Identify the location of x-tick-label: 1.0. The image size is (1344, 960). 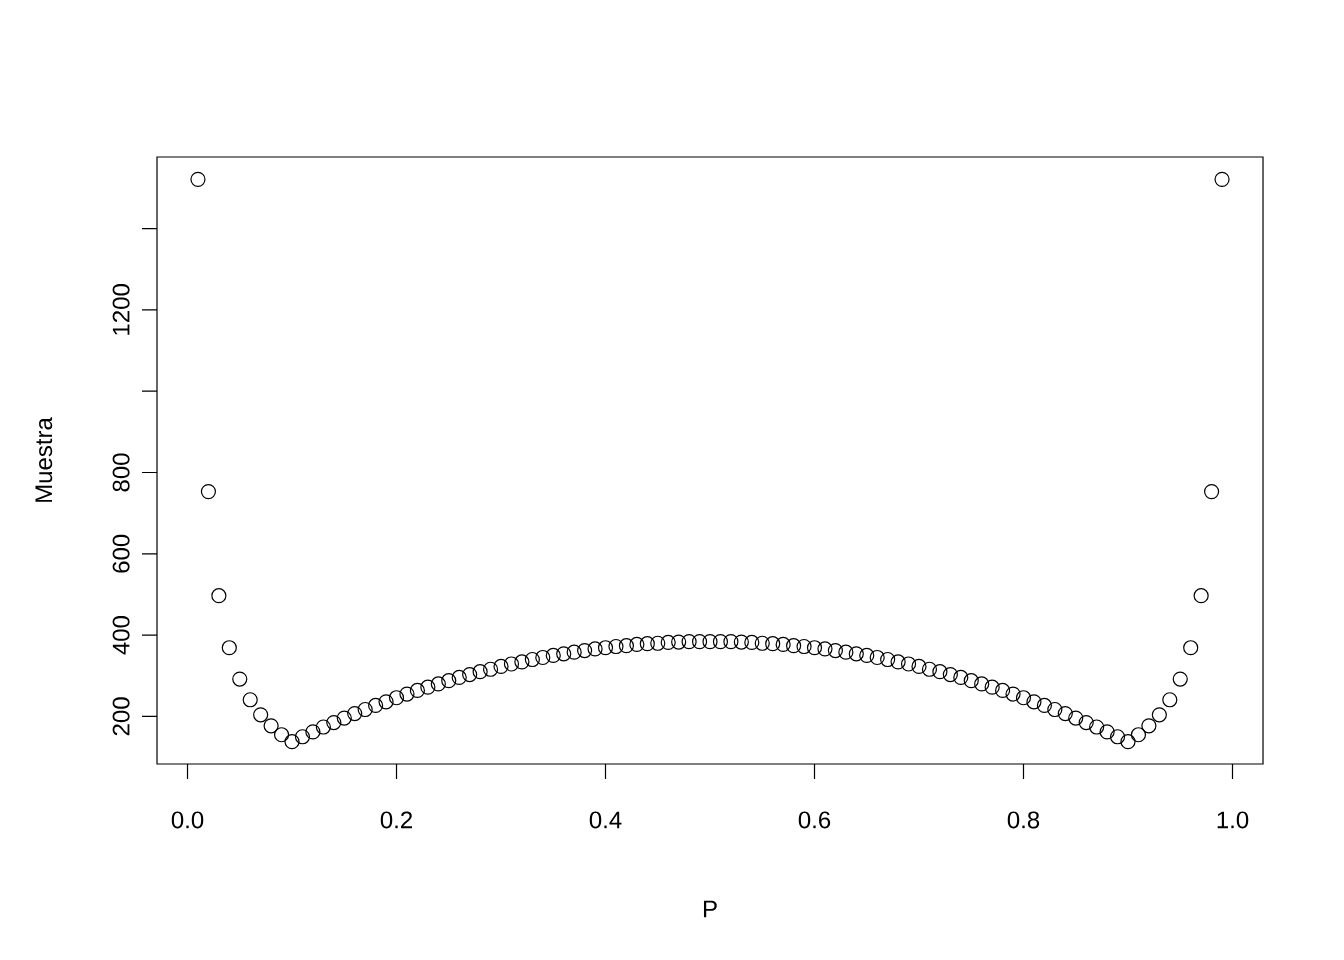
(1233, 820).